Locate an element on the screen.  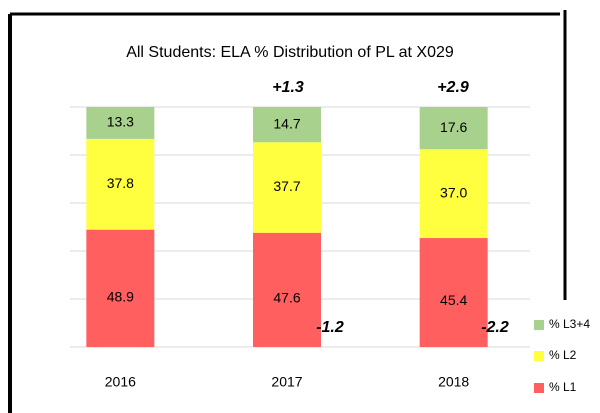
data-label: 37.0 is located at coordinates (453, 192).